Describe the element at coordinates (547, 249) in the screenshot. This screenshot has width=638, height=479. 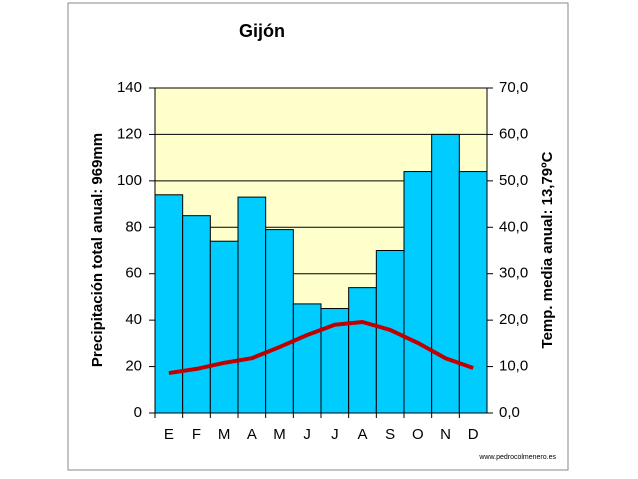
I see `y2-axis-label: Temp. media anual: 13,79ºC` at that location.